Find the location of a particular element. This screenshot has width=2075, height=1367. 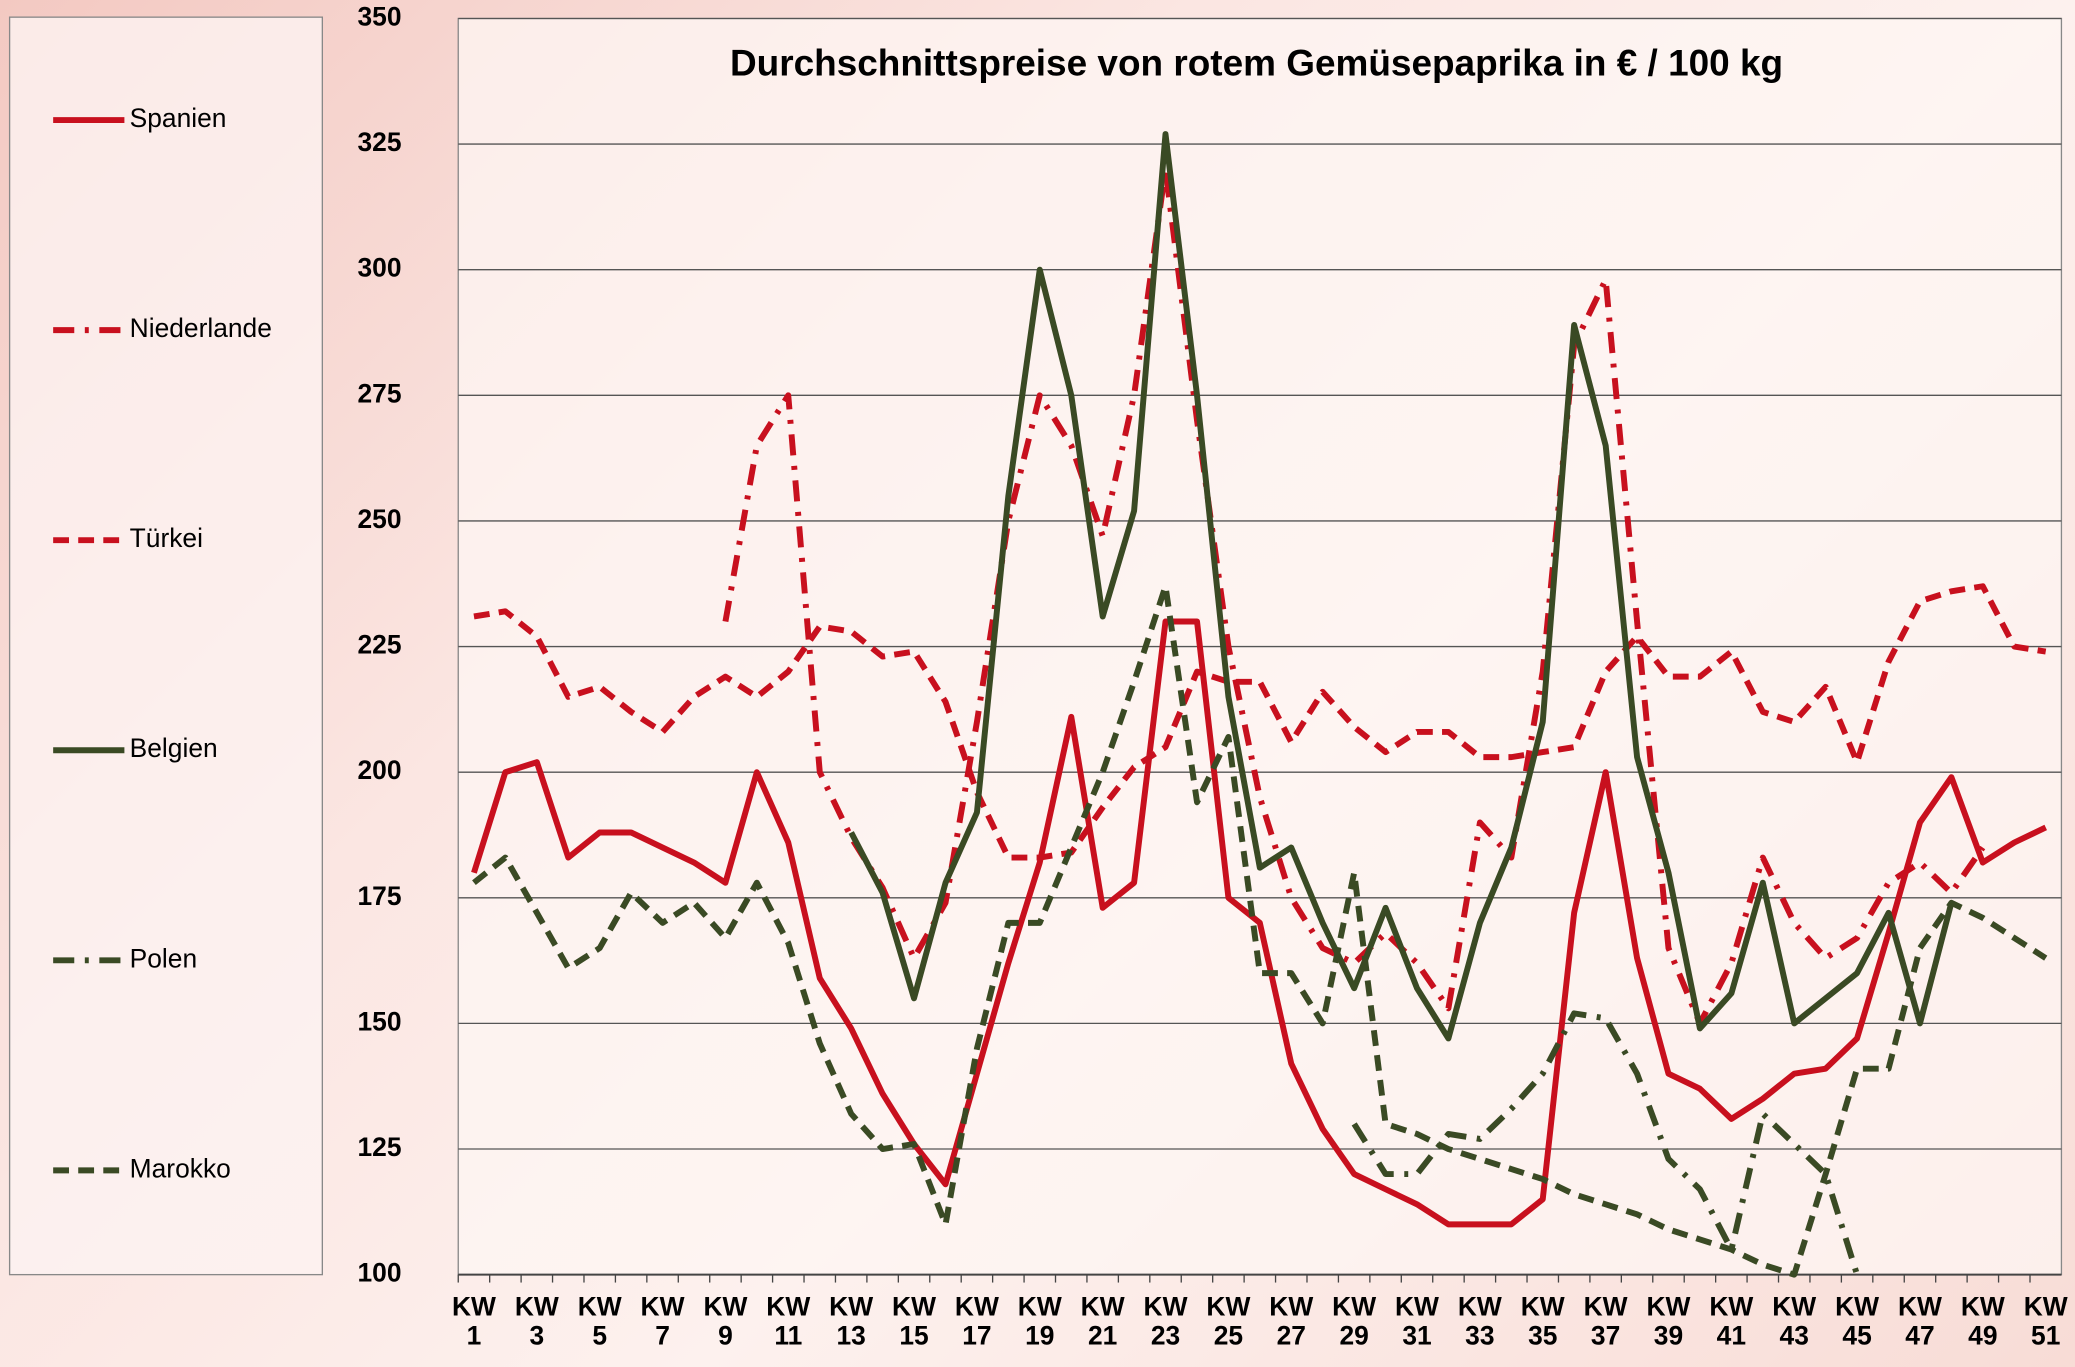

y-tick-label: 275 is located at coordinates (379, 393).